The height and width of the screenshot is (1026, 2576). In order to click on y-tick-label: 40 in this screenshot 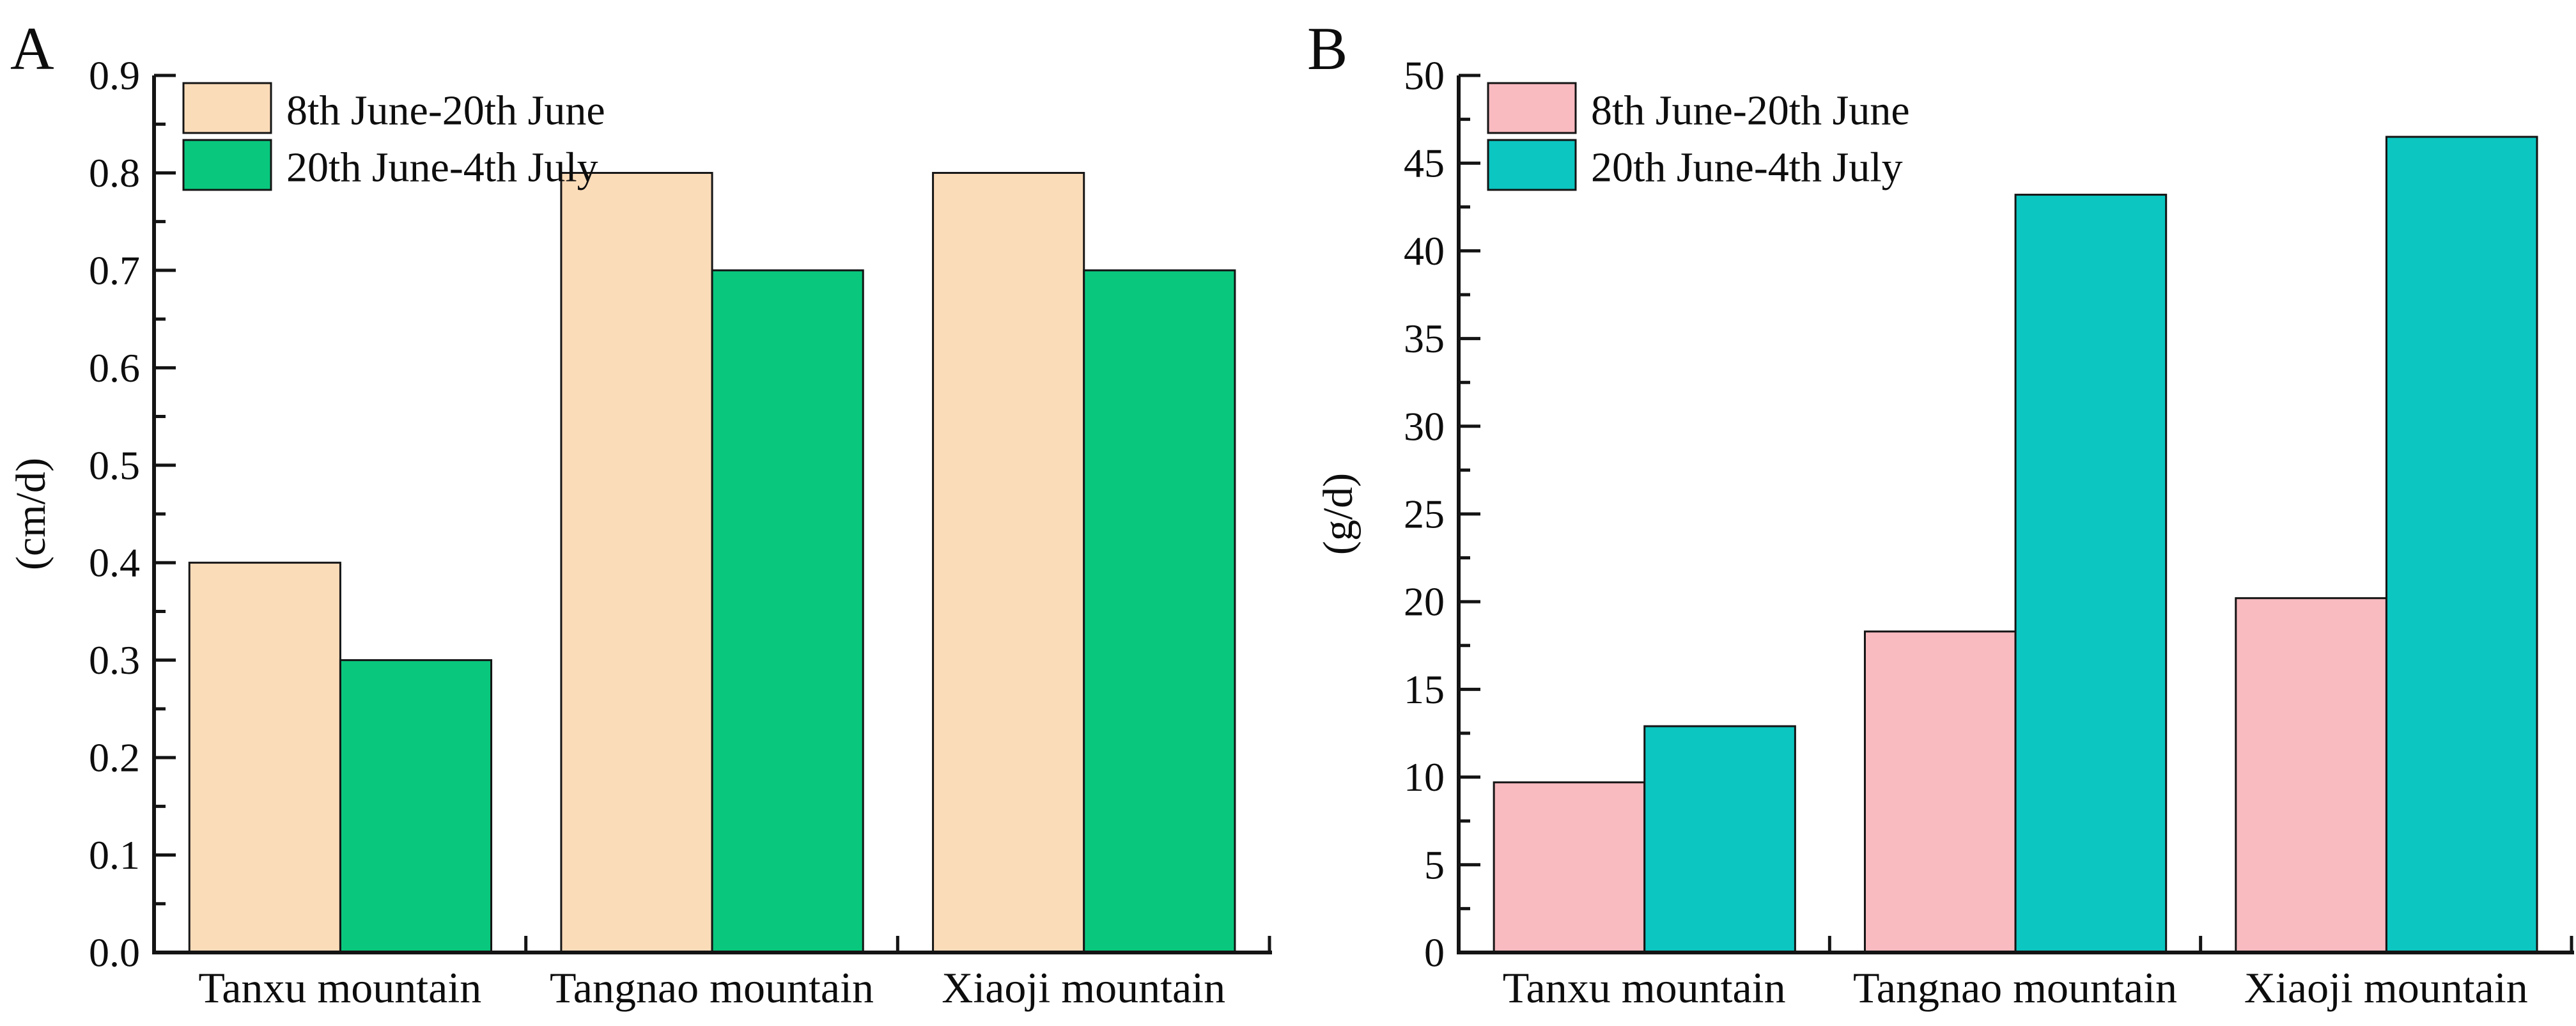, I will do `click(1424, 251)`.